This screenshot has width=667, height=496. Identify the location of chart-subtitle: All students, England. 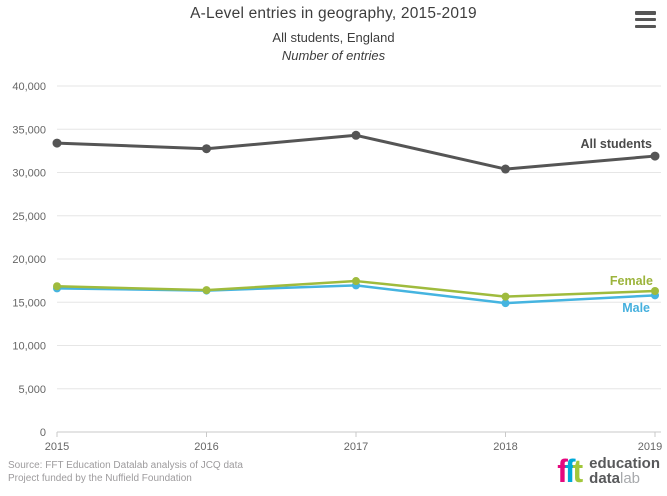
(333, 37).